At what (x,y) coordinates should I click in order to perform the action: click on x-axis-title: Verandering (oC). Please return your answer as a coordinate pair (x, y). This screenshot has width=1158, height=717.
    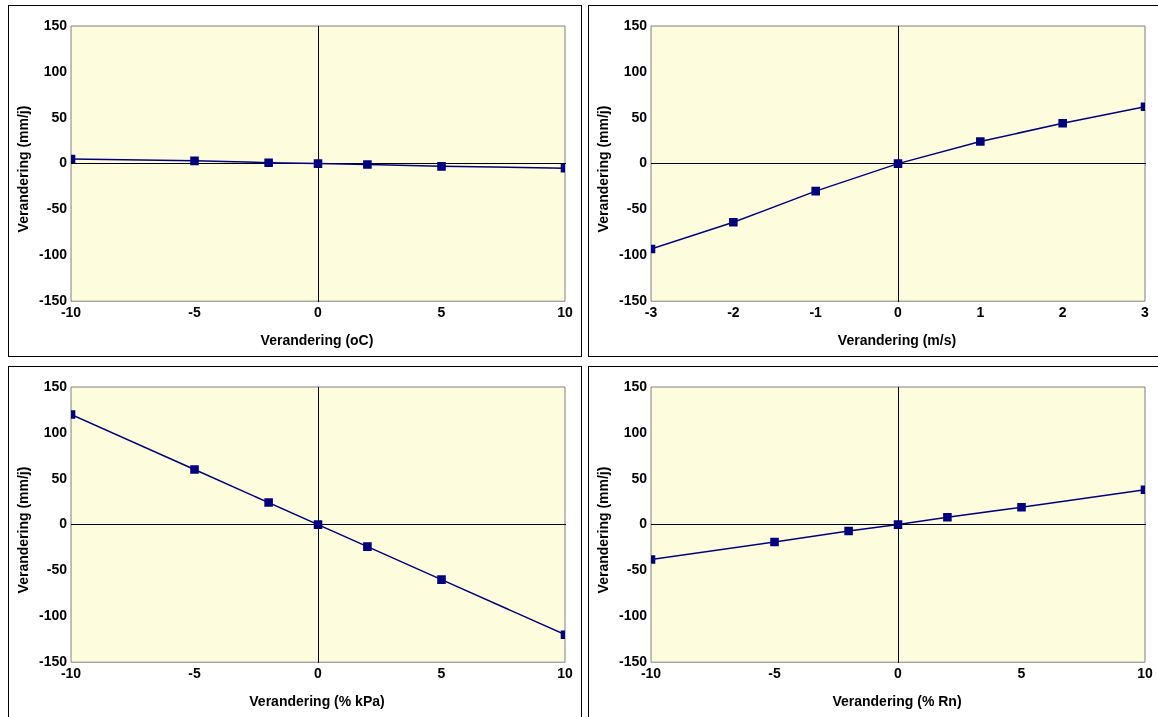
    Looking at the image, I should click on (317, 340).